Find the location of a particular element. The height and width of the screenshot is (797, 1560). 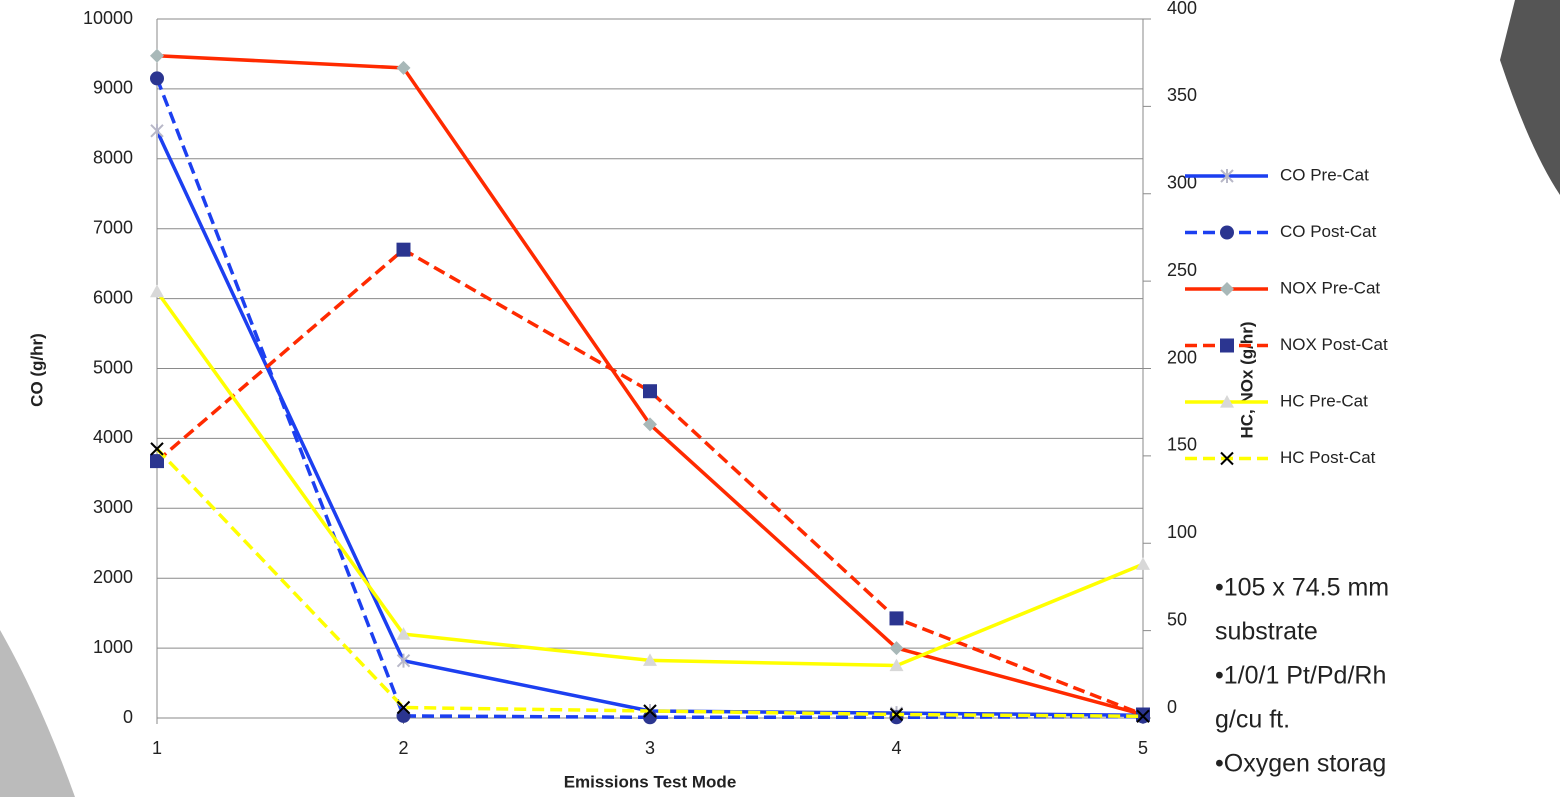

y-tick-label: 4000 is located at coordinates (113, 437).